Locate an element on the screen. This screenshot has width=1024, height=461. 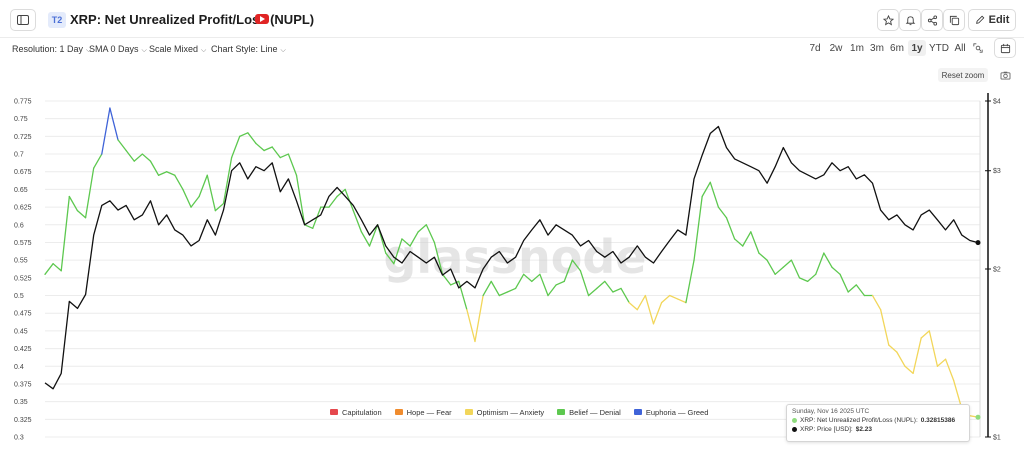
legend-item-hope-fear: Hope — Fear is located at coordinates (423, 412).